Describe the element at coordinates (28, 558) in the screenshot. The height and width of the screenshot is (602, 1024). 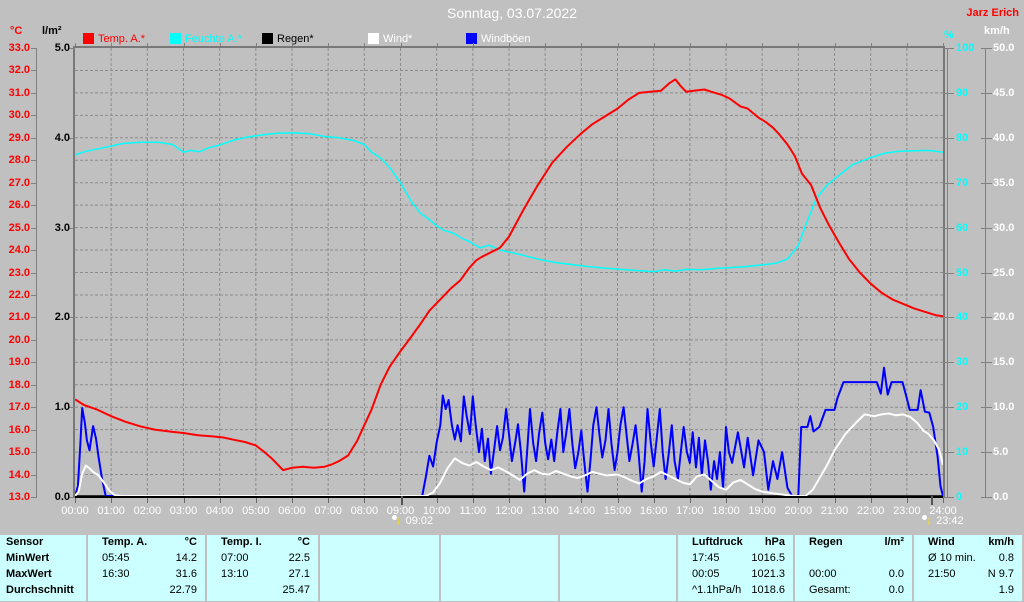
I see `table-row-label: MinWert` at that location.